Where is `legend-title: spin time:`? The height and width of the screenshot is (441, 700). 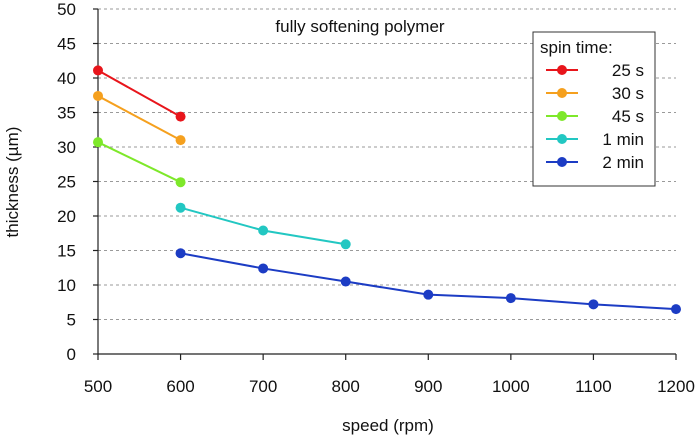
legend-title: spin time: is located at coordinates (576, 47).